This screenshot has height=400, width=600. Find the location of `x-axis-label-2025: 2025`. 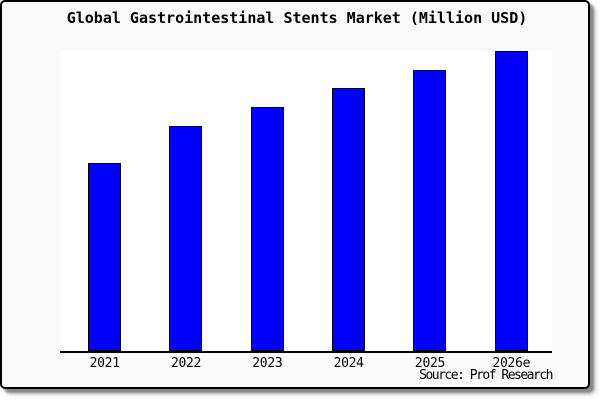

x-axis-label-2025: 2025 is located at coordinates (430, 363).